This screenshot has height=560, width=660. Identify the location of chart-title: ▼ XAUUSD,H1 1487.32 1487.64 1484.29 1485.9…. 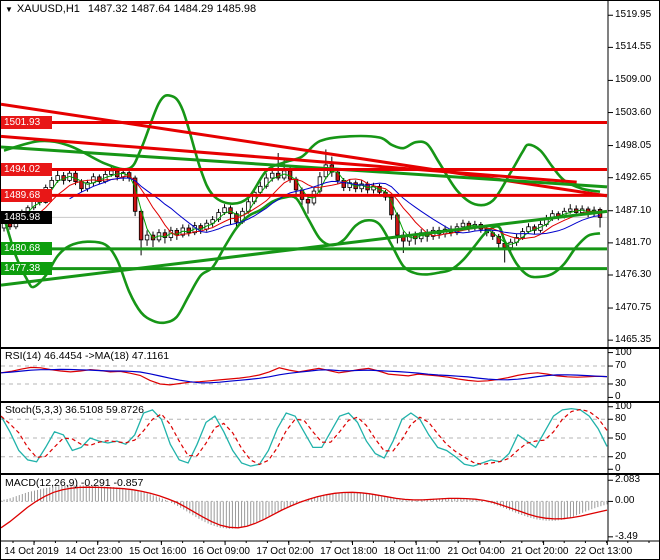
(130, 9).